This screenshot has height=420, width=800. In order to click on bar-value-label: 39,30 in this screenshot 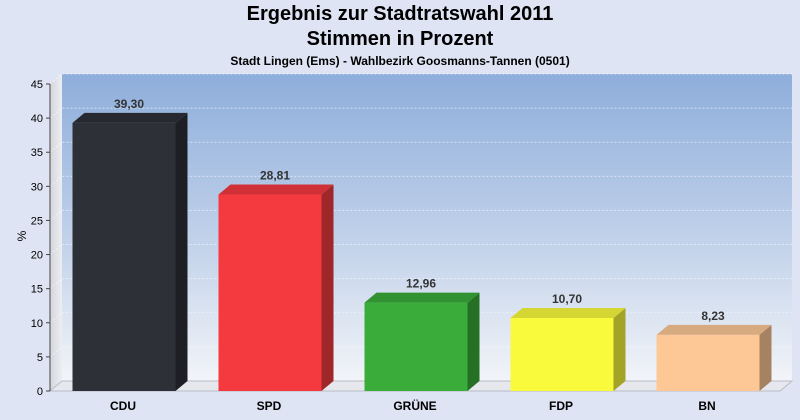, I will do `click(129, 104)`.